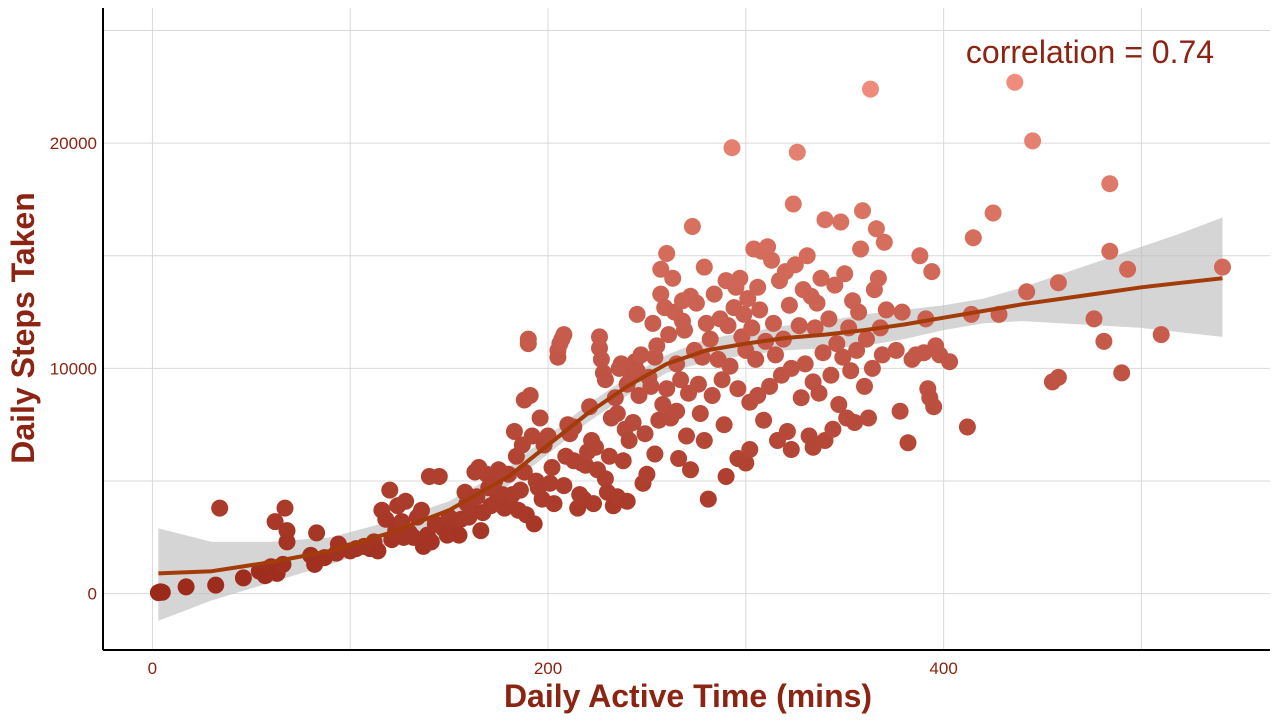  What do you see at coordinates (73, 143) in the screenshot?
I see `y-tick-label: 20000` at bounding box center [73, 143].